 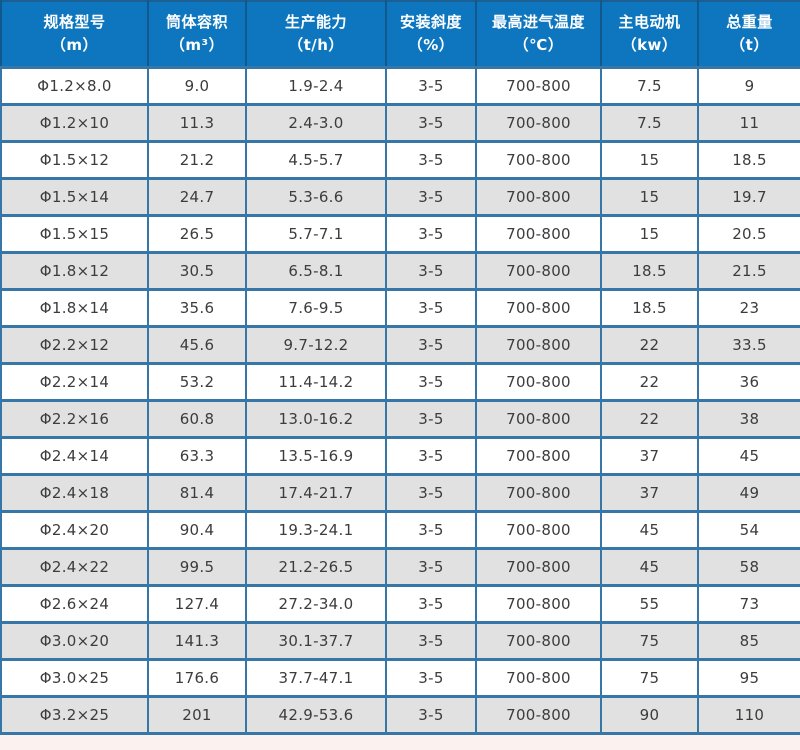 What do you see at coordinates (74, 35) in the screenshot?
I see `column-header-1: 规格型号 （m）` at bounding box center [74, 35].